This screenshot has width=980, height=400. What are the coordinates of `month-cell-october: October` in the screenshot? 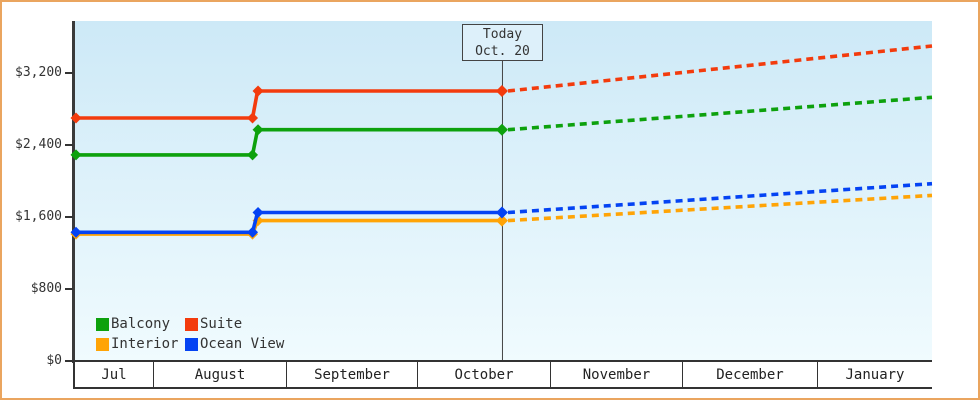 It's located at (484, 374).